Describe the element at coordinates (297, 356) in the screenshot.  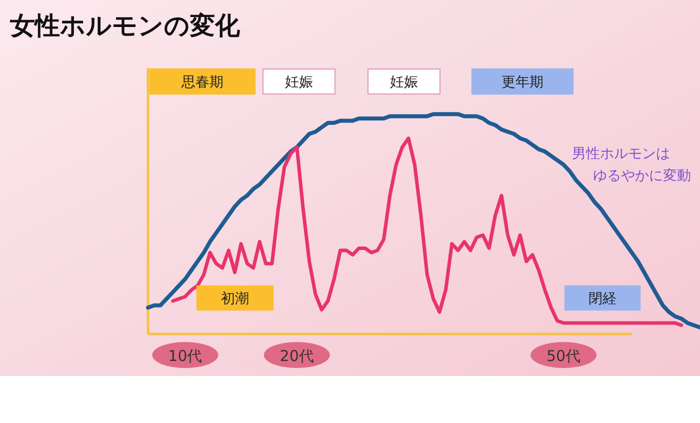
I see `x-tick-label: 20代` at that location.